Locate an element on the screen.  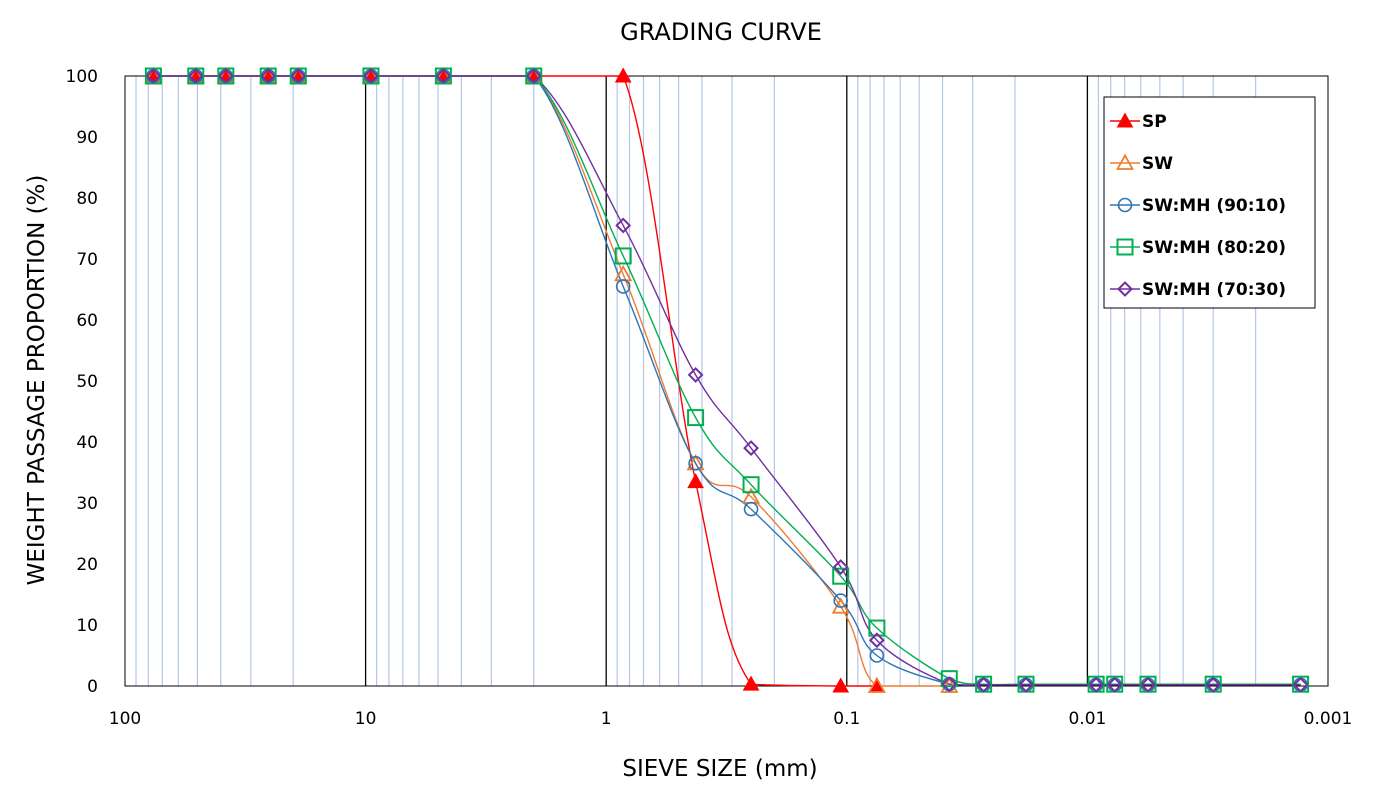
legend-entry: SW is located at coordinates (1141, 163).